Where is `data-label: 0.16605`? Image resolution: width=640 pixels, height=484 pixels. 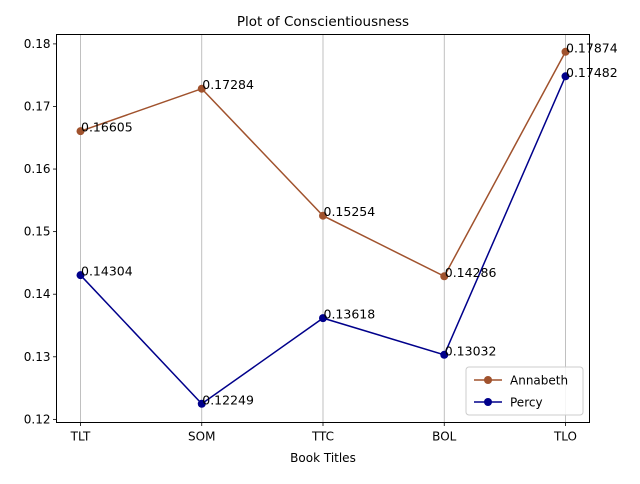
data-label: 0.16605 is located at coordinates (107, 127).